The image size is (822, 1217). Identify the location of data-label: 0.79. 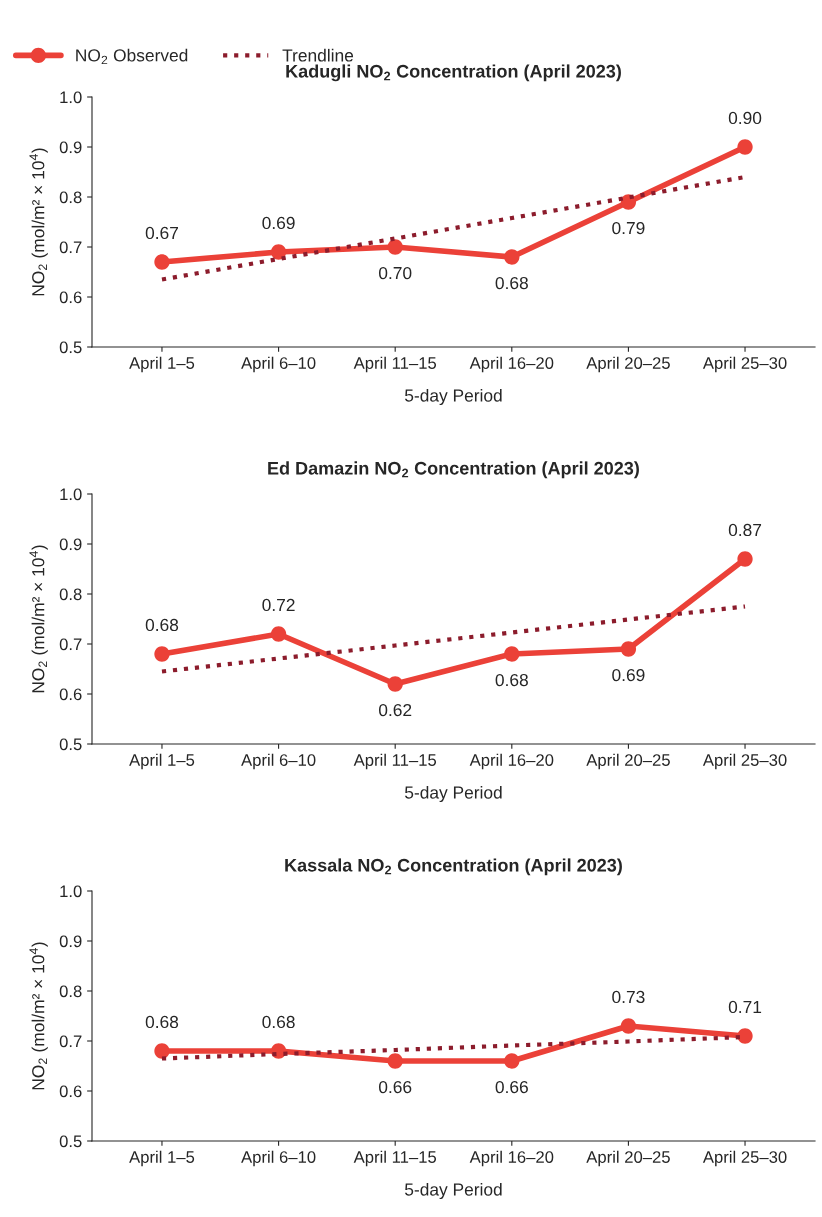
(628, 228).